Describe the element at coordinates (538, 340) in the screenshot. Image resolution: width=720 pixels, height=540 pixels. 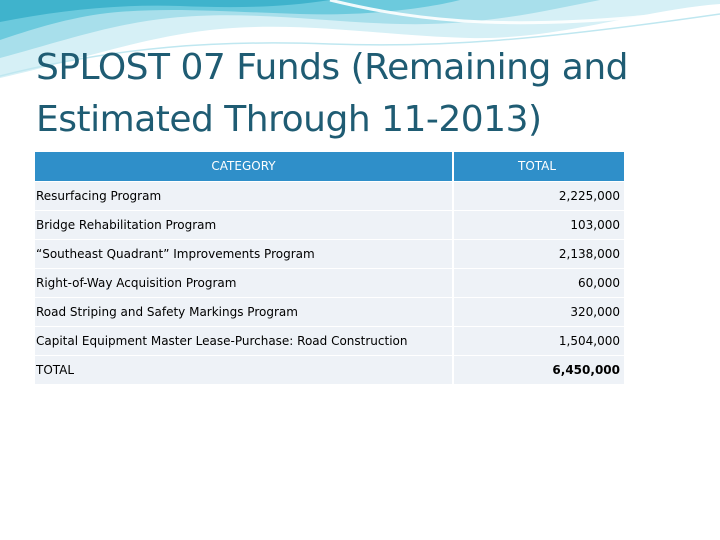
I see `total-cell: 1,504,000` at that location.